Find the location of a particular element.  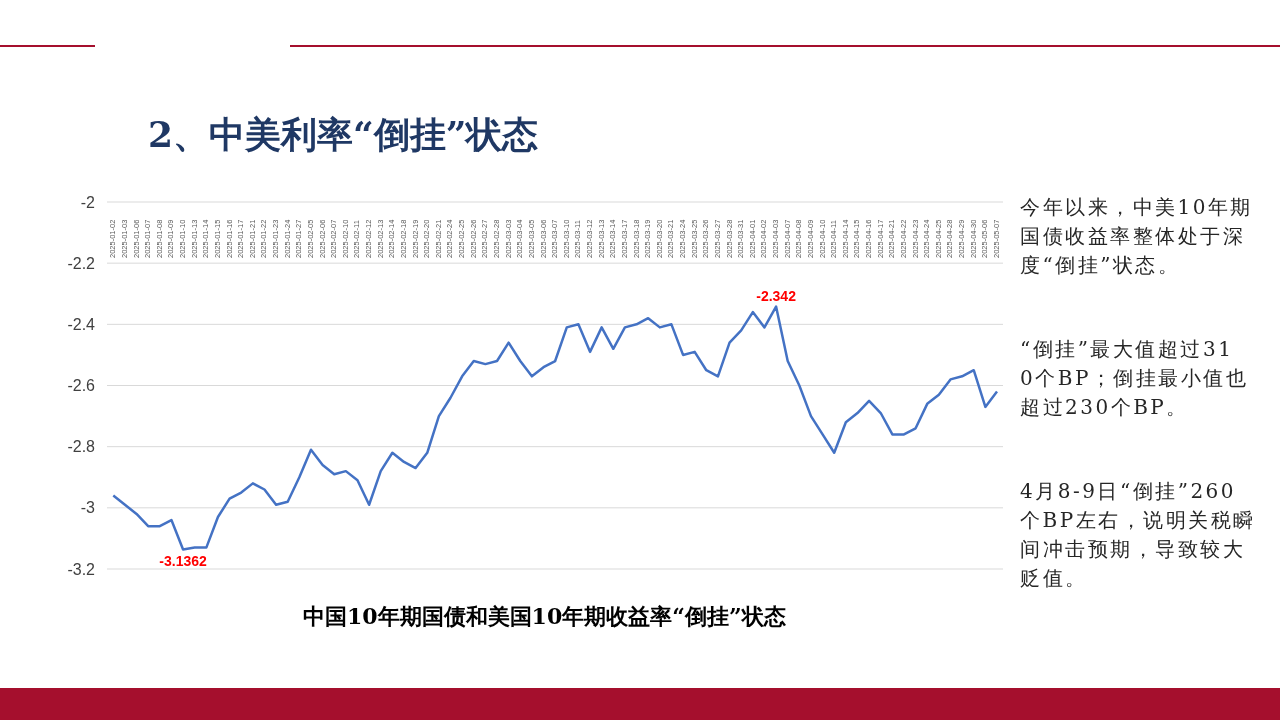

y-tick-label: -2.4 is located at coordinates (81, 324).